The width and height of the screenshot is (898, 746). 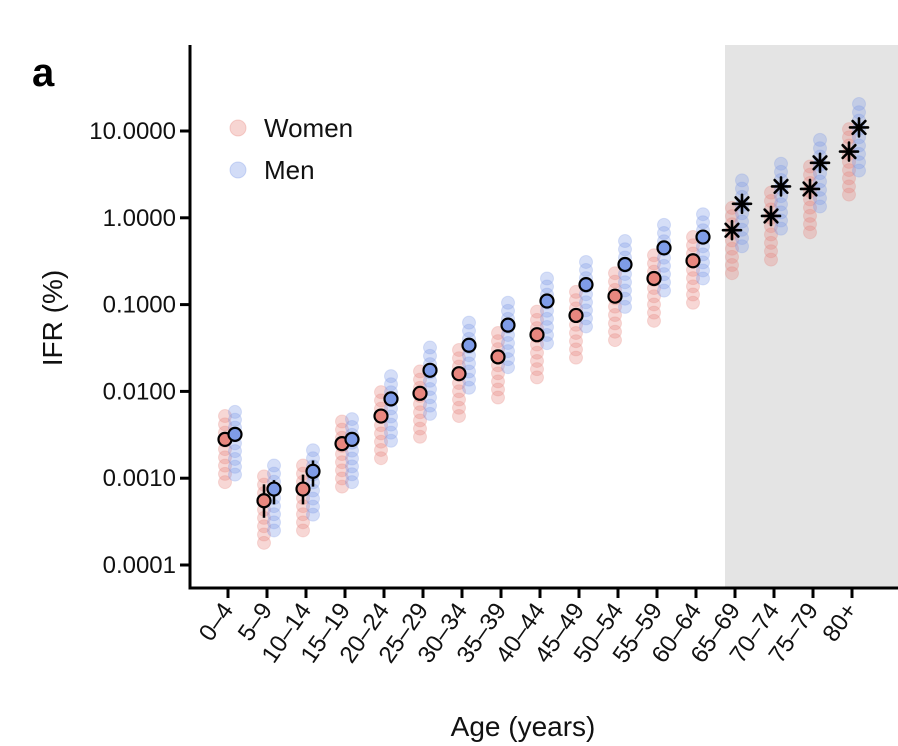 I want to click on legend-men-label: Men, so click(x=289, y=170).